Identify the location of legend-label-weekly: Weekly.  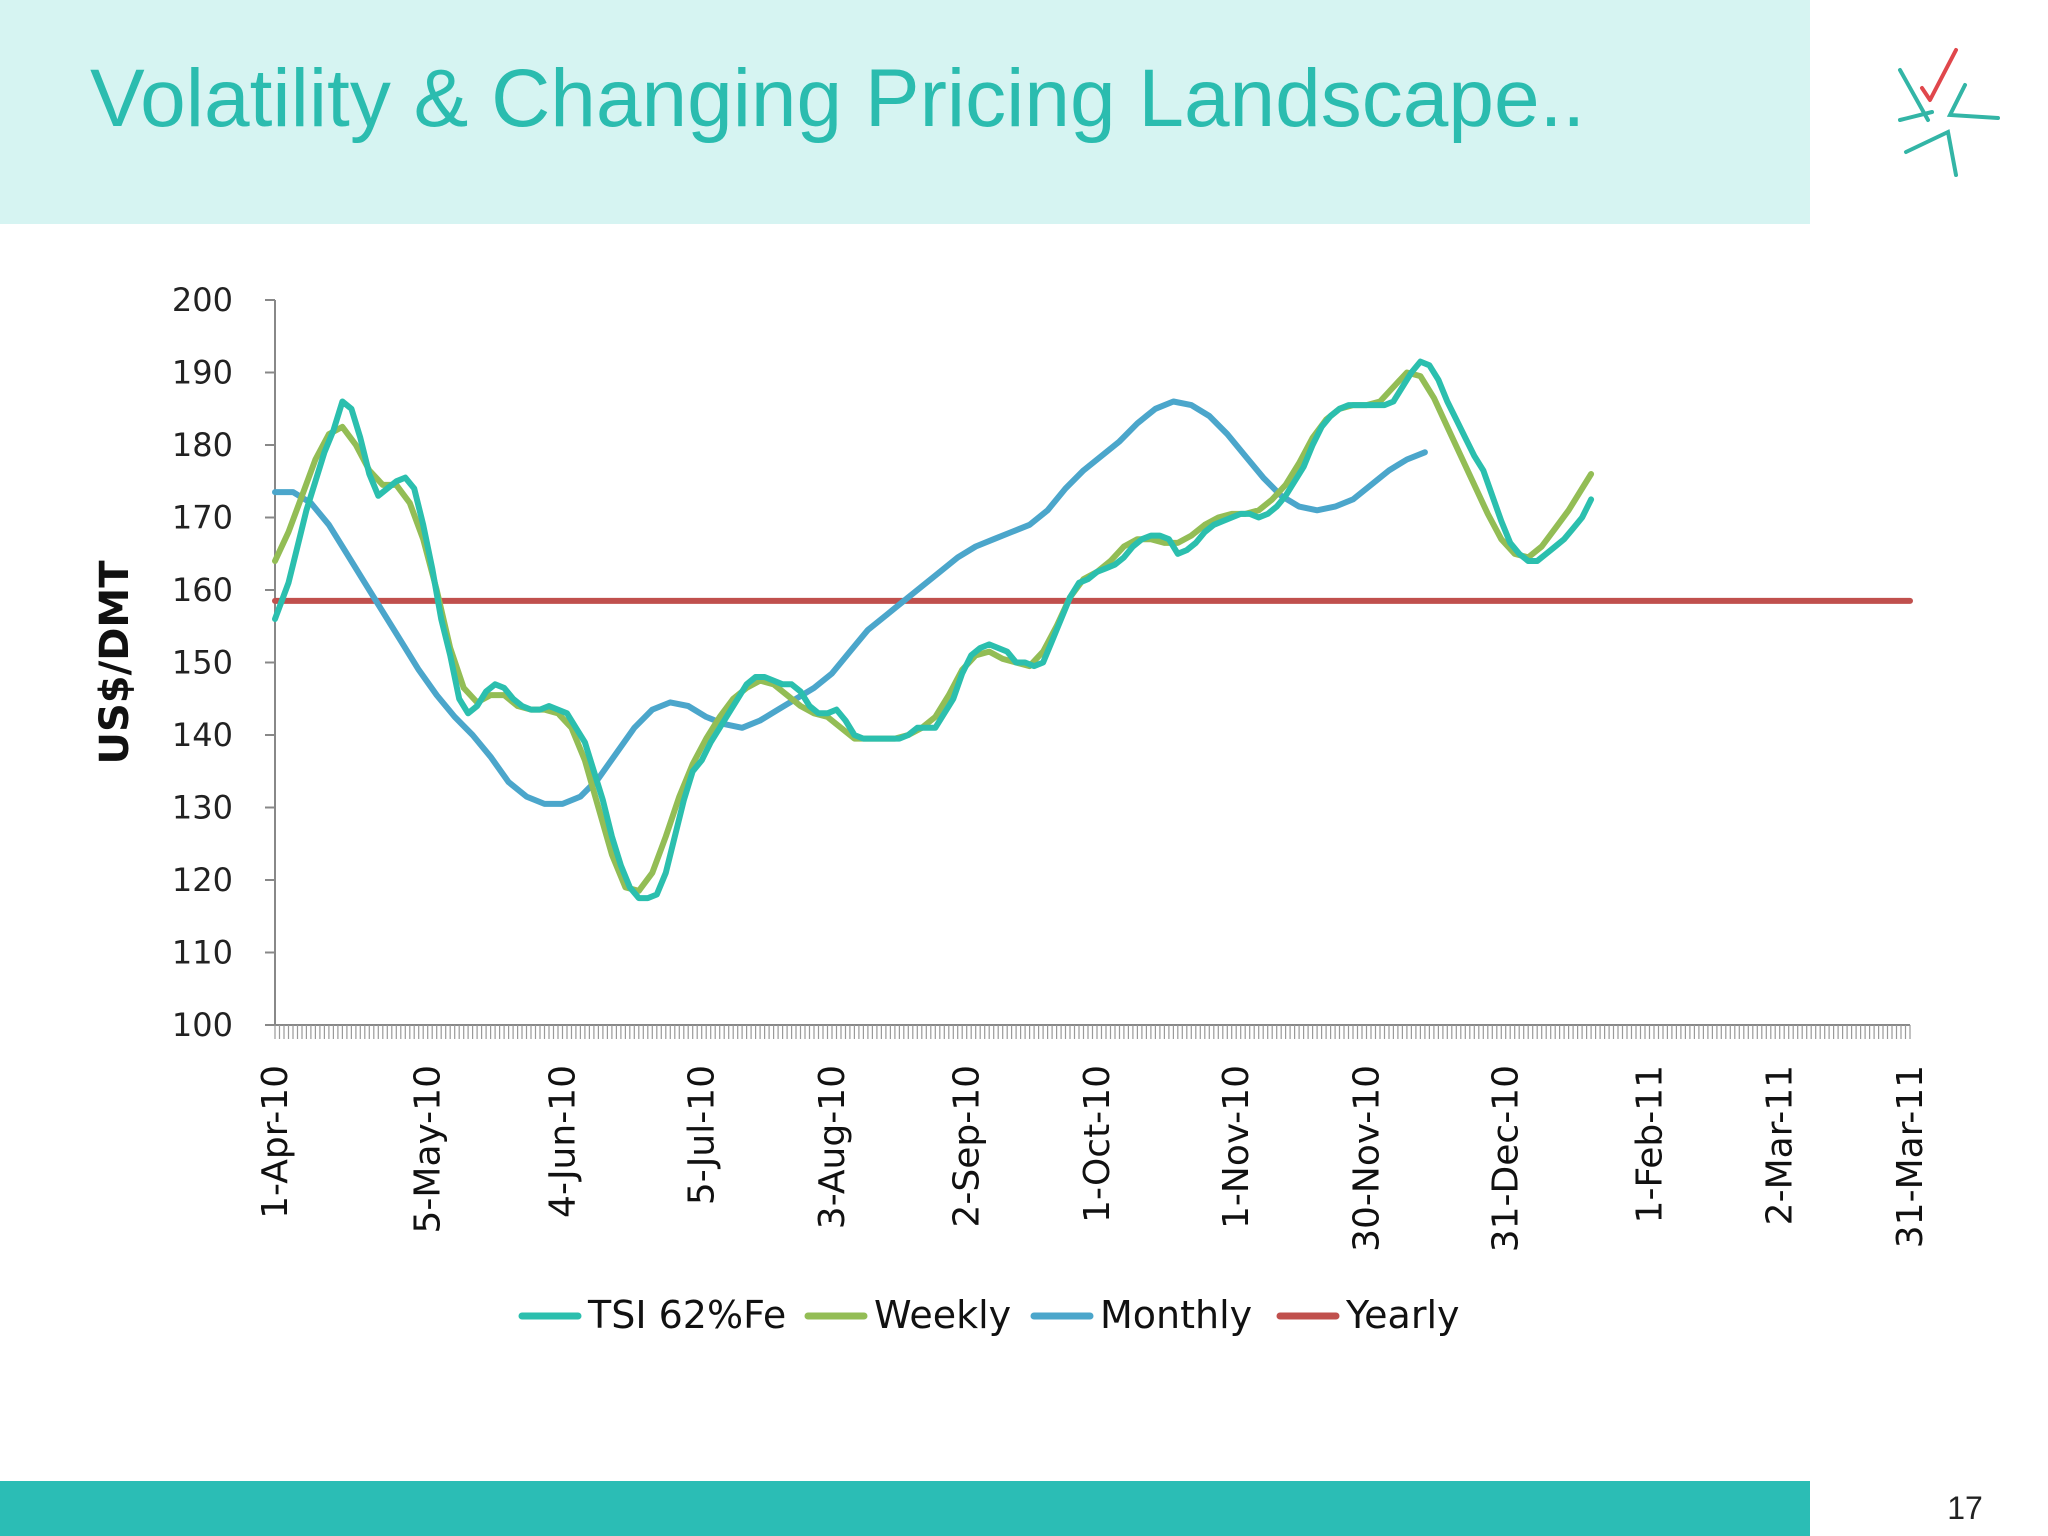
(942, 1315).